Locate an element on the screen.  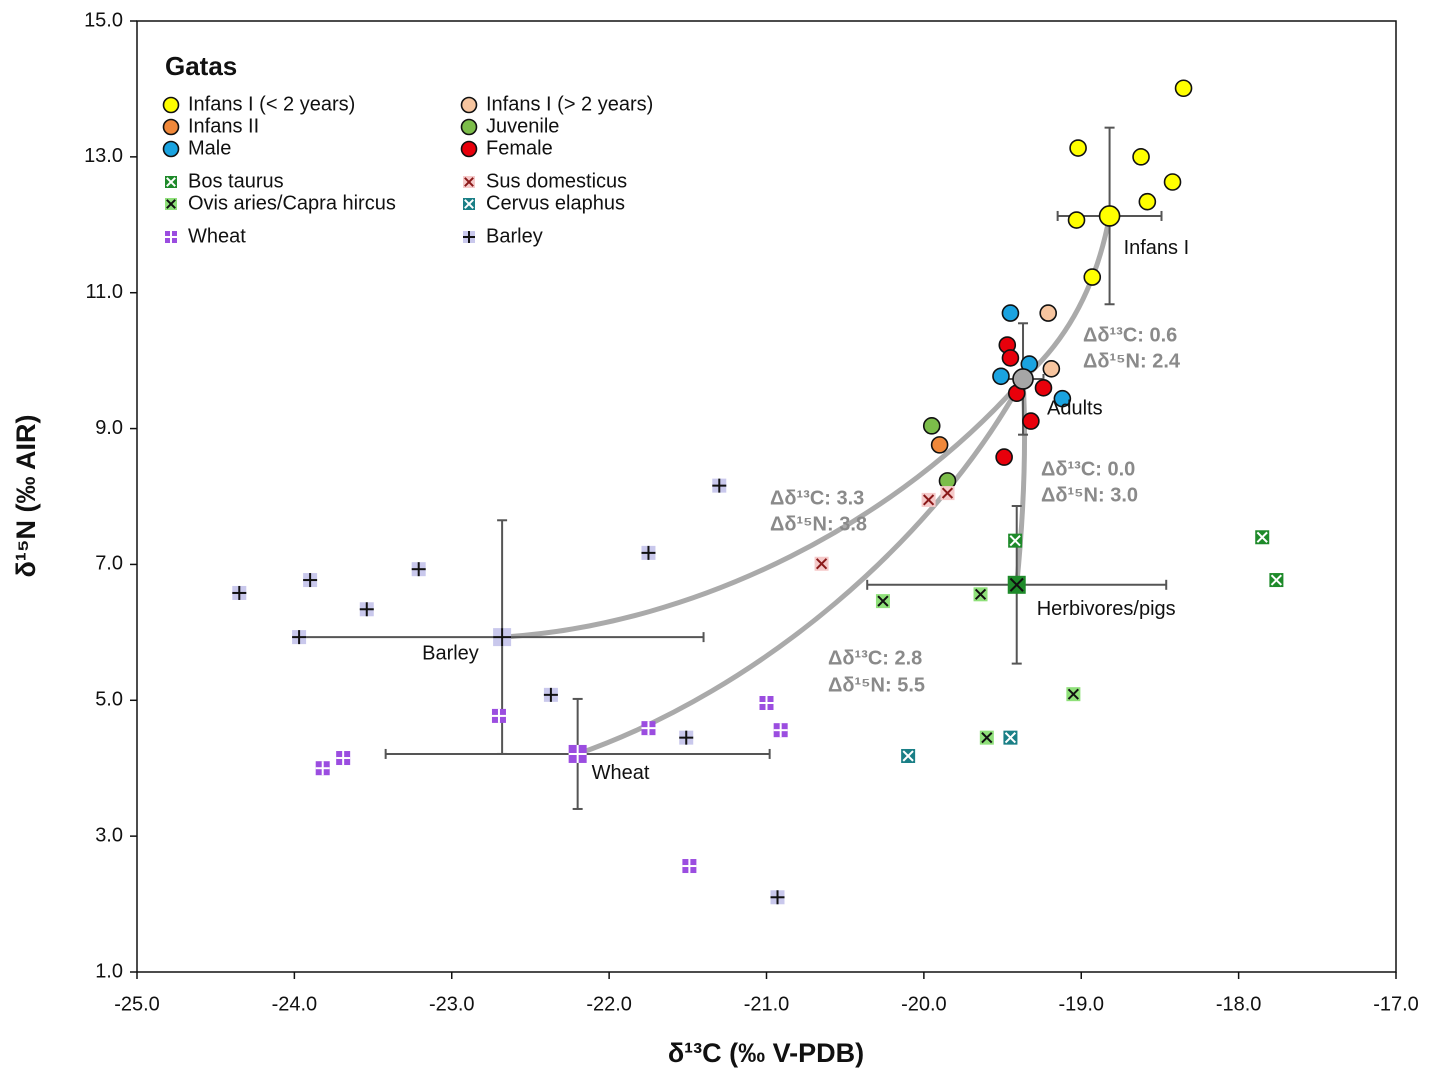
y-tick-label: 13.0 is located at coordinates (103, 156).